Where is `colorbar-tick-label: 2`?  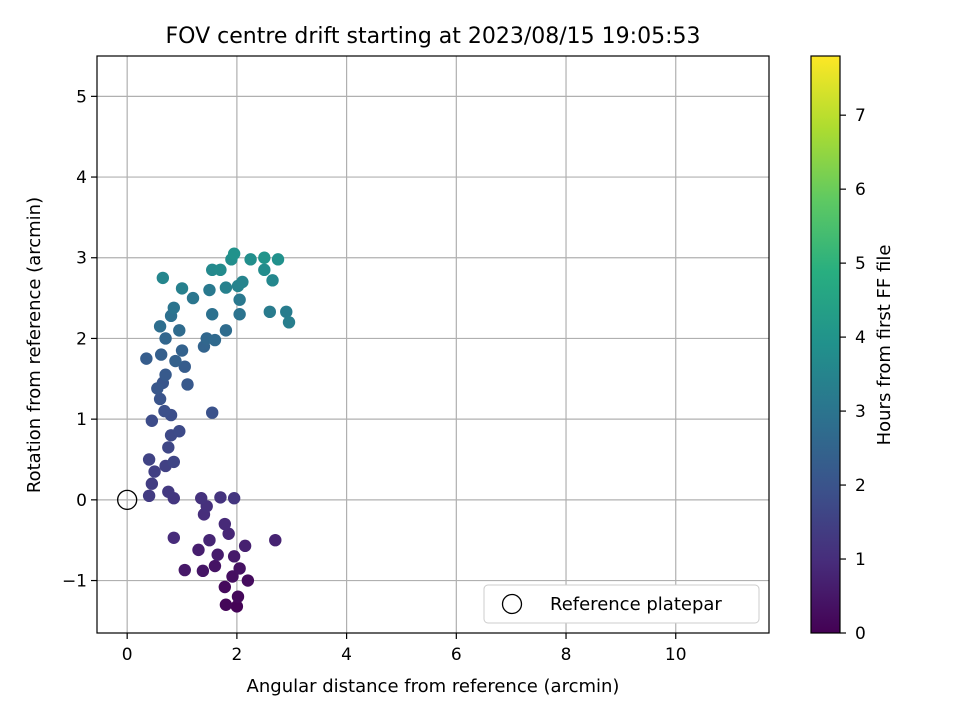 colorbar-tick-label: 2 is located at coordinates (860, 486).